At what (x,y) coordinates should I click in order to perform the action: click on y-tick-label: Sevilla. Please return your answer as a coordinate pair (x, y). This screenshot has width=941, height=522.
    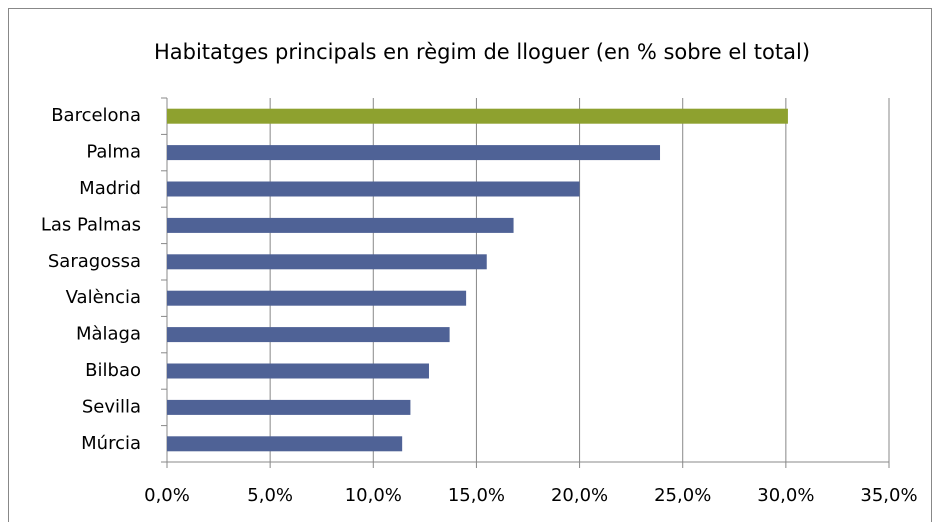
    Looking at the image, I should click on (111, 406).